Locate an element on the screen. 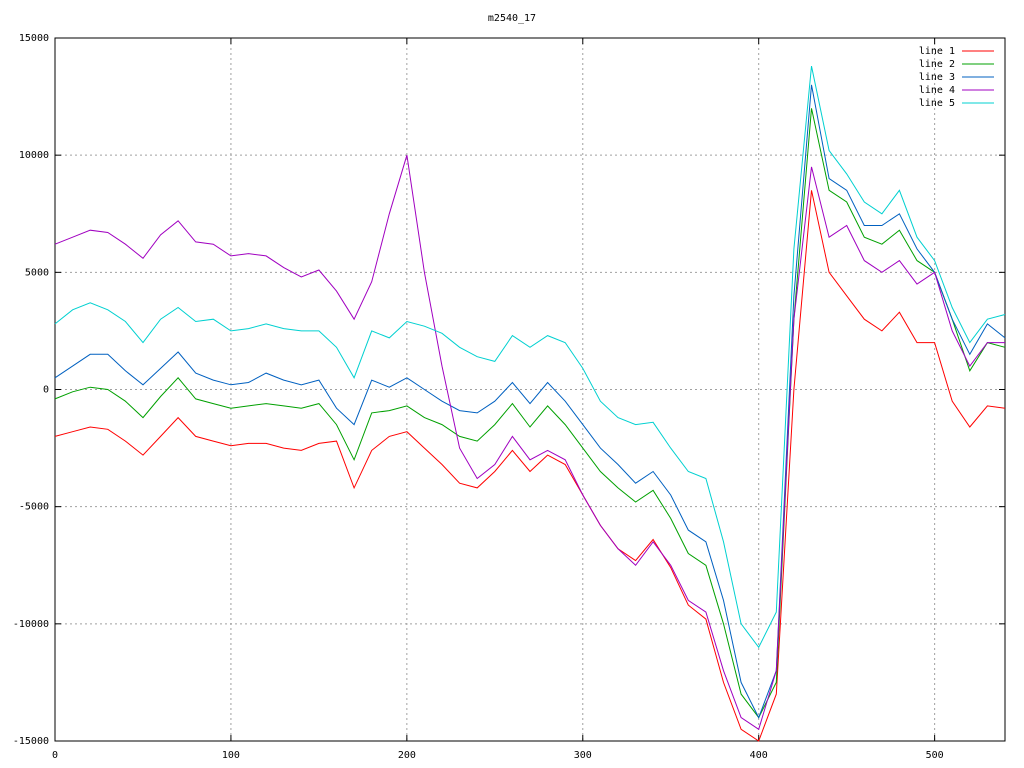 The image size is (1024, 768). y-tick-label: 10000 is located at coordinates (34, 155).